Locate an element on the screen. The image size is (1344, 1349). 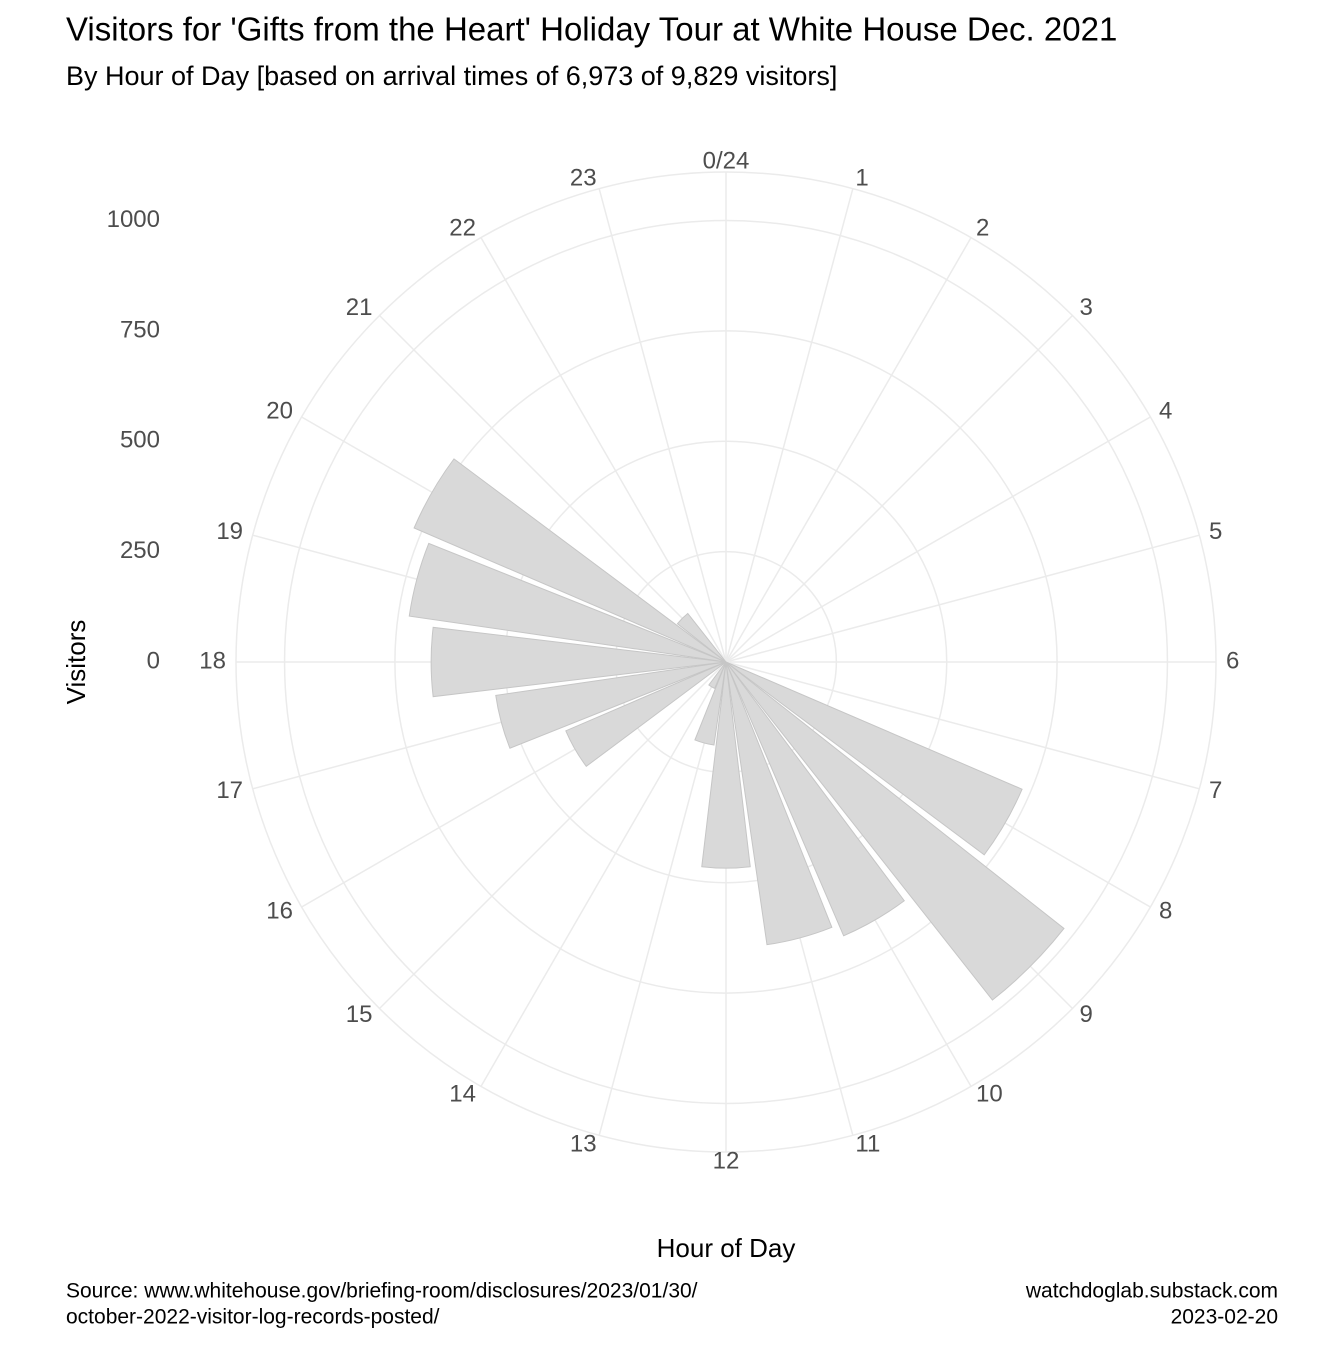
x-tick-label: 9 is located at coordinates (1086, 1014).